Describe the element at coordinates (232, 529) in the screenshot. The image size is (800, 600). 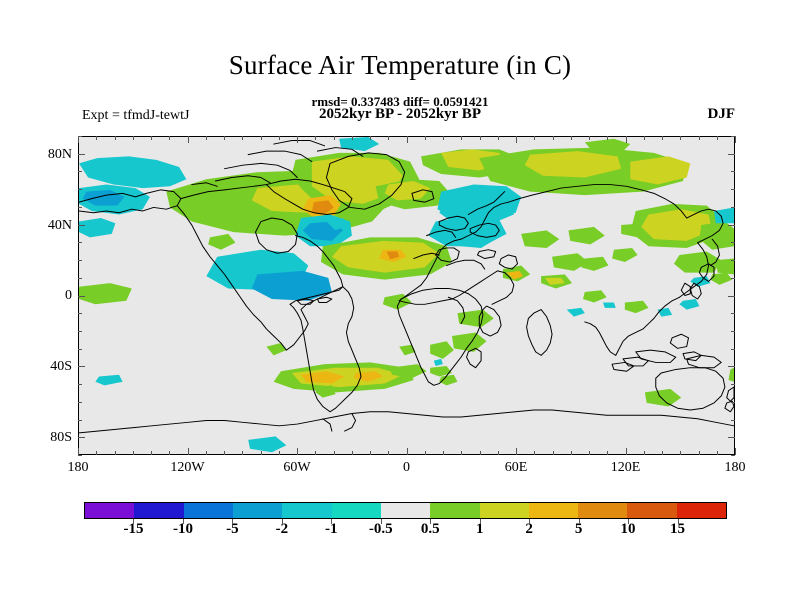
I see `colorbar-tick-label: -5` at that location.